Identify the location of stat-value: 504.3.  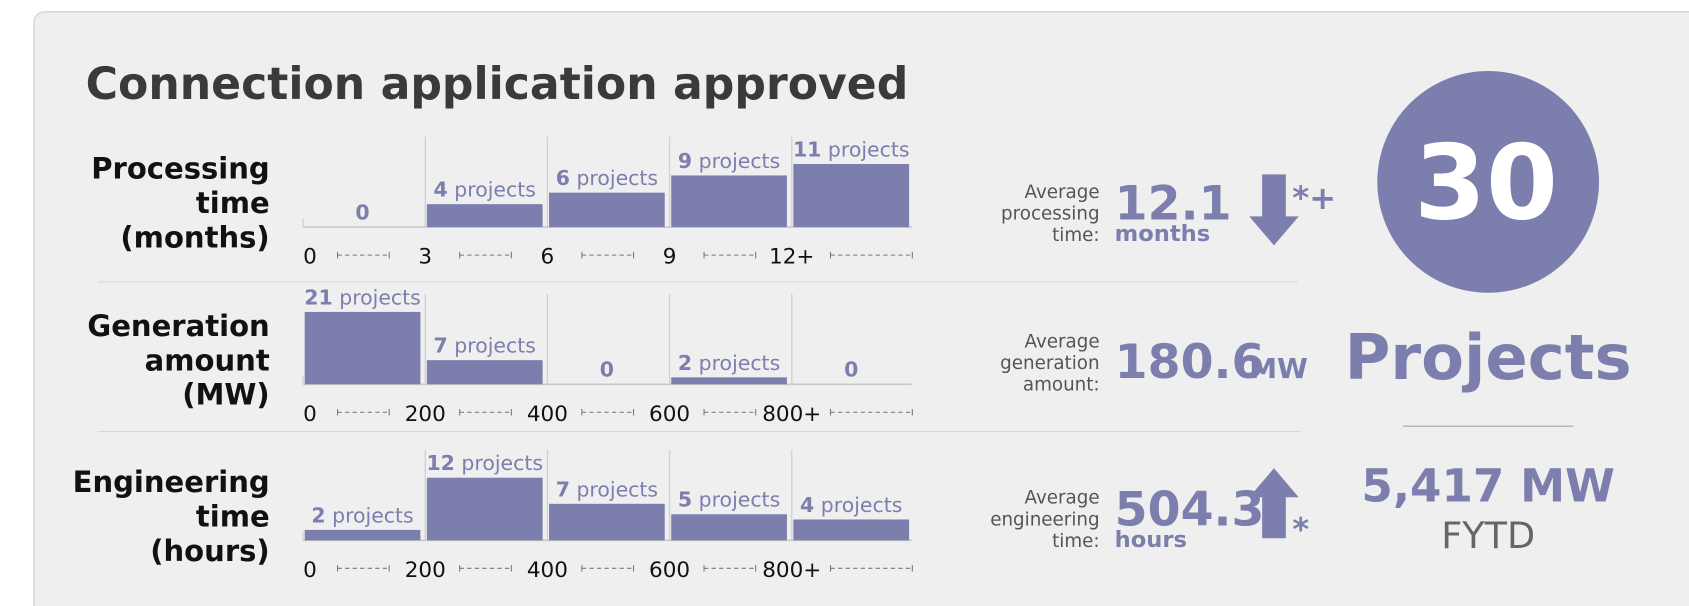
(1190, 509).